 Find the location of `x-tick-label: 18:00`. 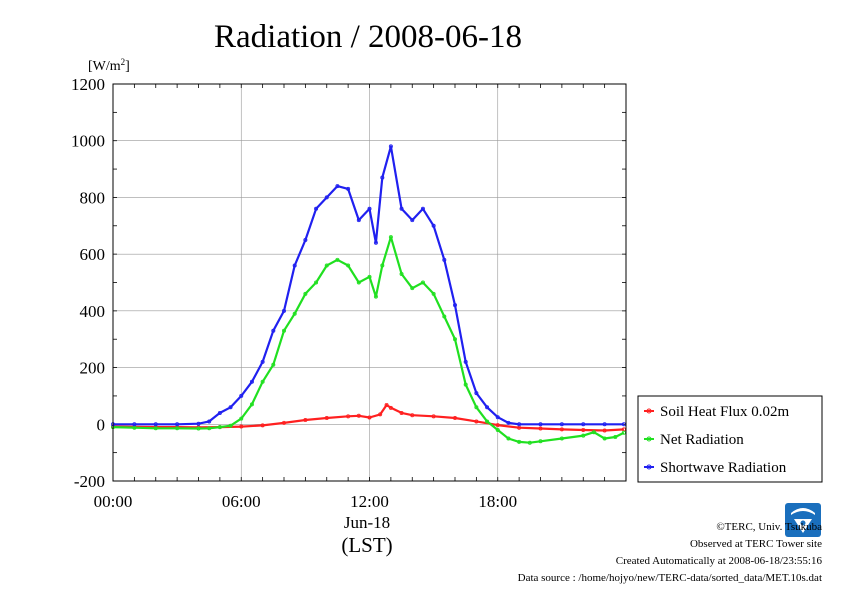

x-tick-label: 18:00 is located at coordinates (497, 501).